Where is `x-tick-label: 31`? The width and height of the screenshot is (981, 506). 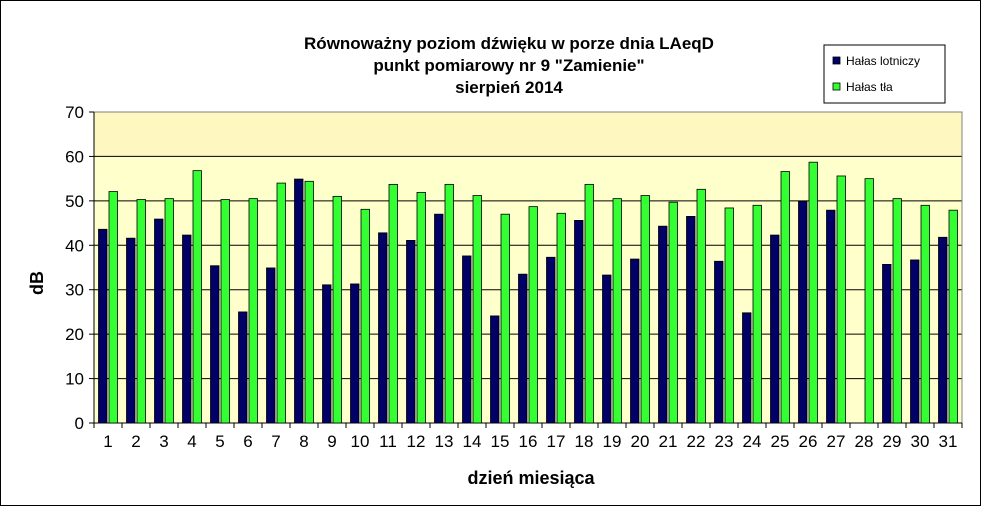
x-tick-label: 31 is located at coordinates (948, 441).